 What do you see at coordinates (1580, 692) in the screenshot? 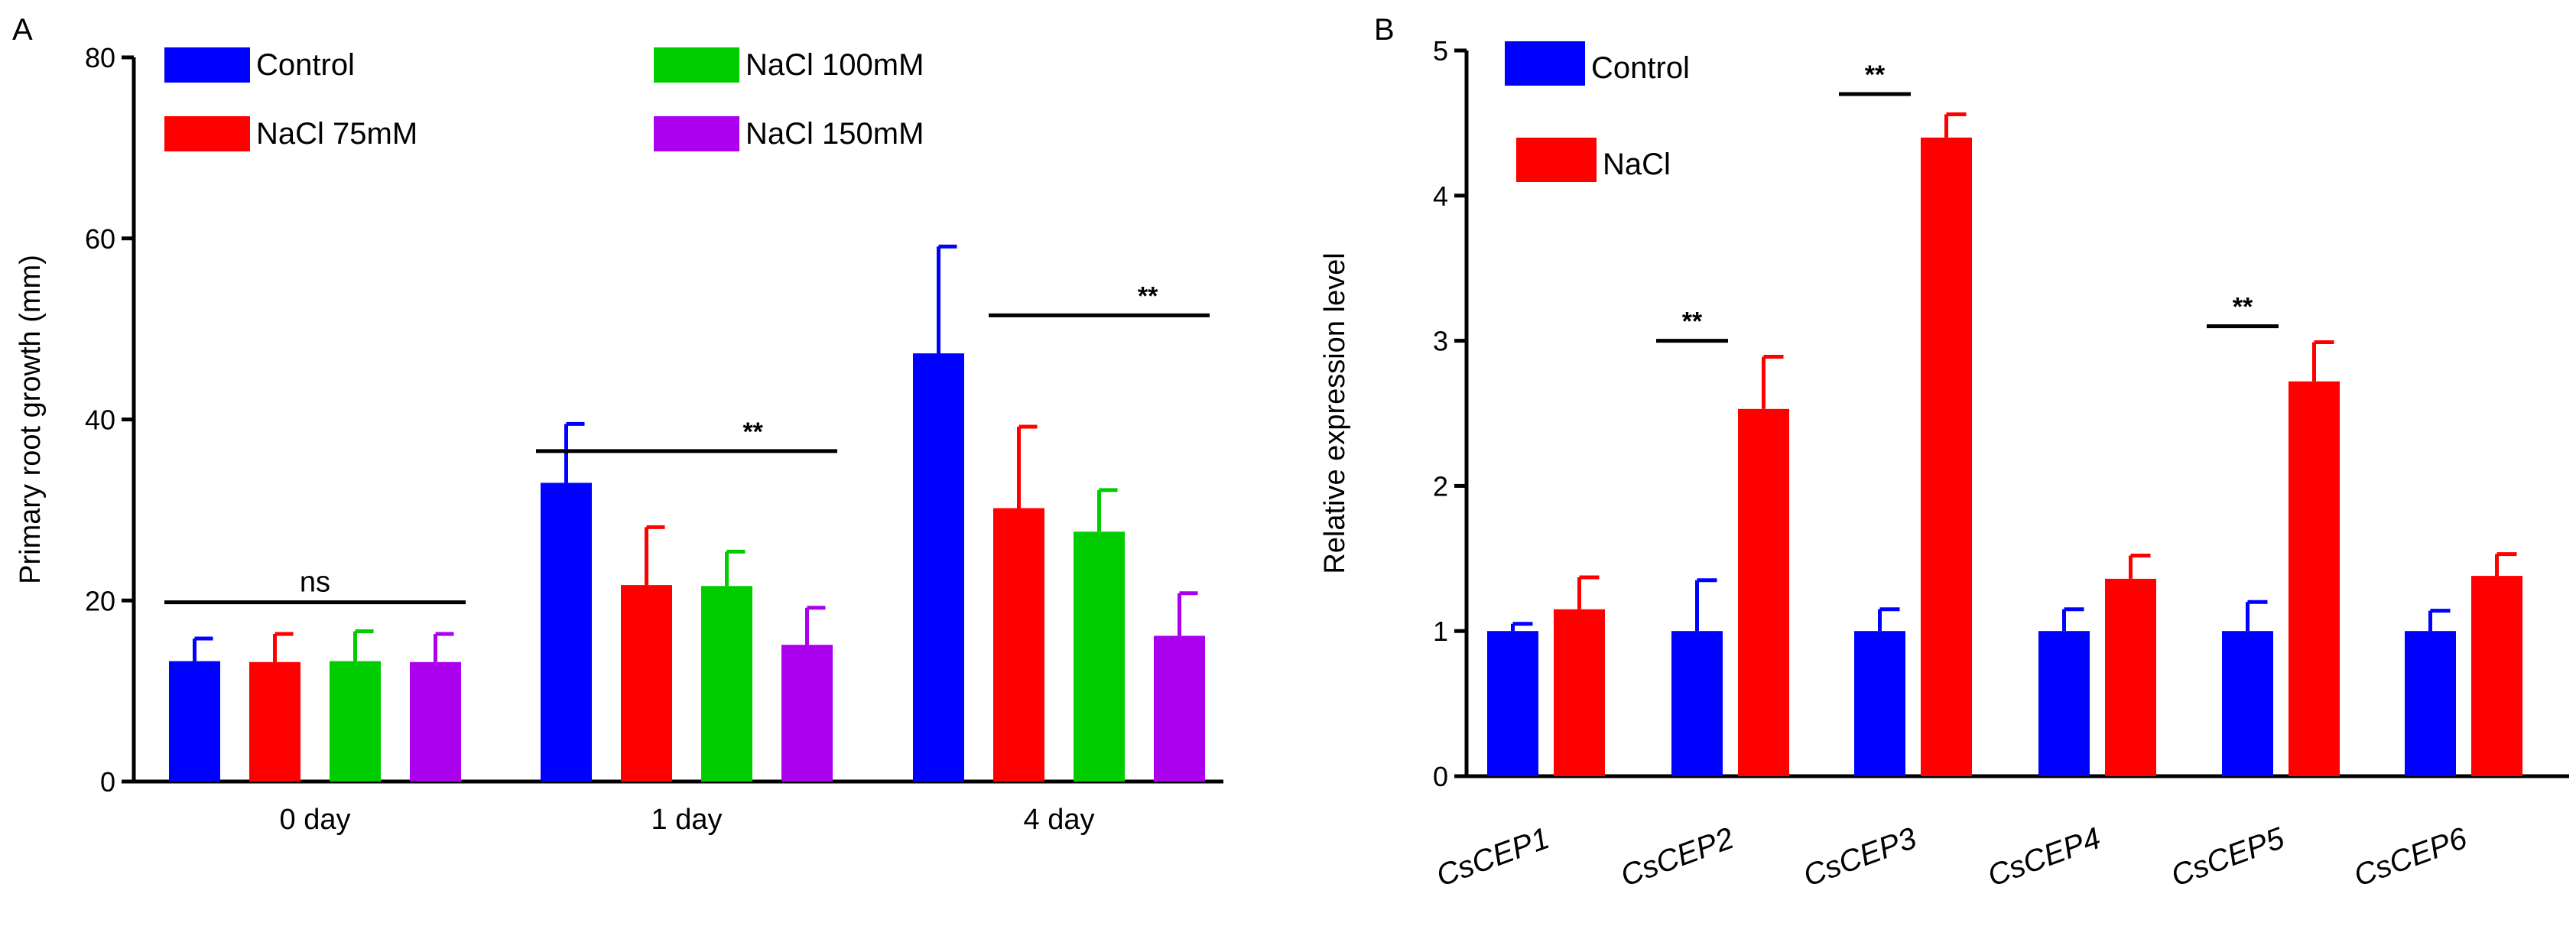
I see `bar-nacl-cscep1` at bounding box center [1580, 692].